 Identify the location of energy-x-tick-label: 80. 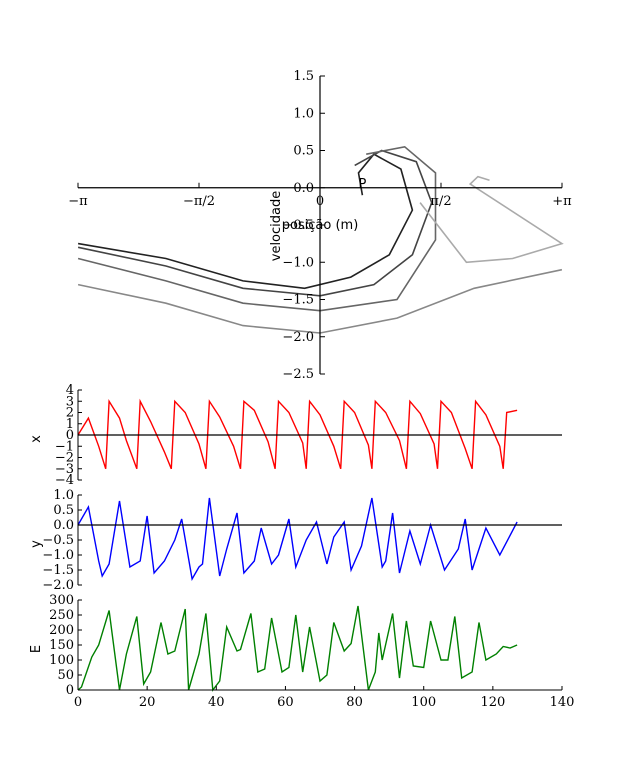
(354, 702).